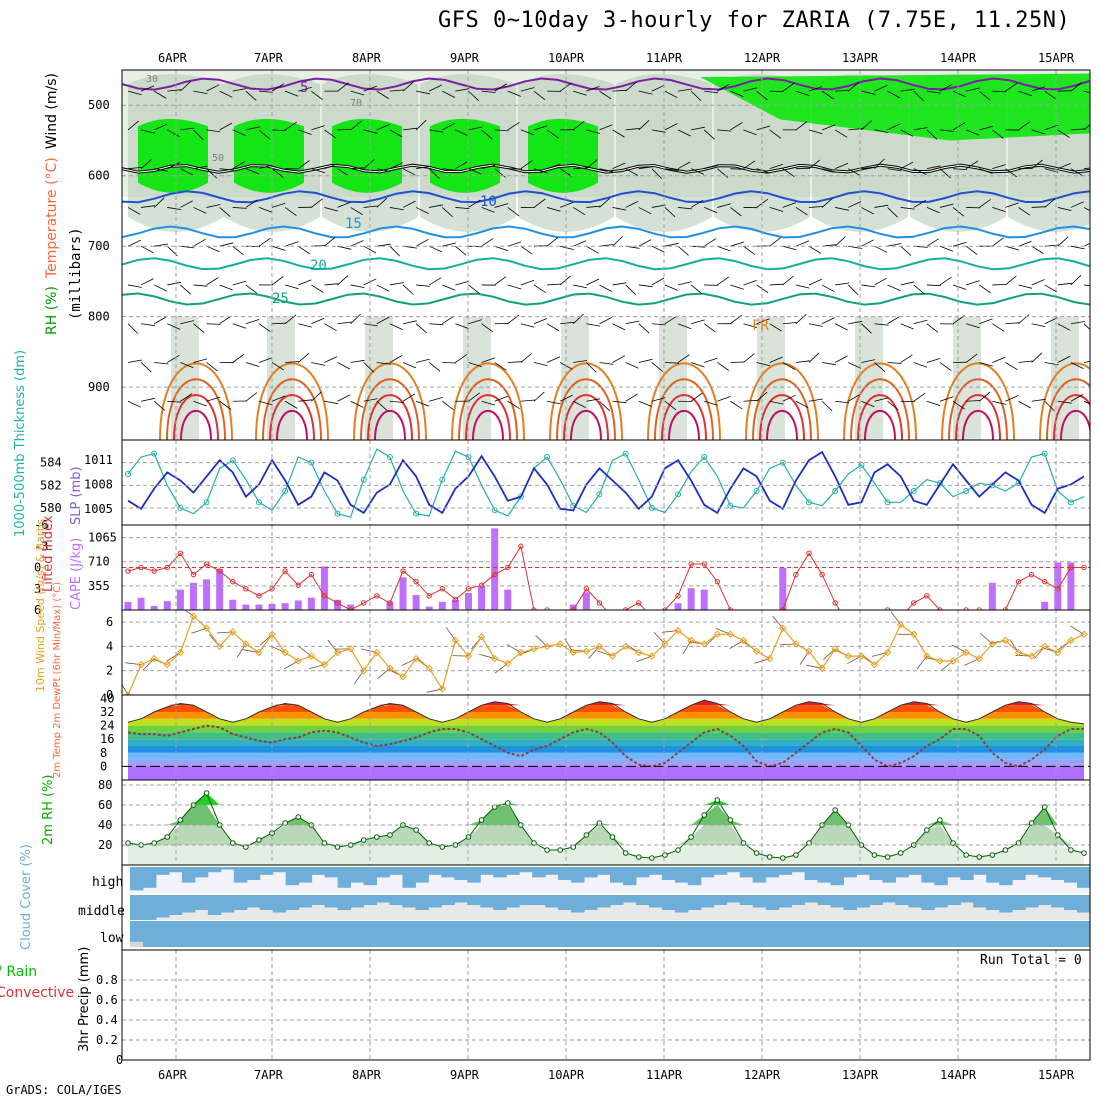  I want to click on wind10m-tick-2: 2, so click(109, 671).